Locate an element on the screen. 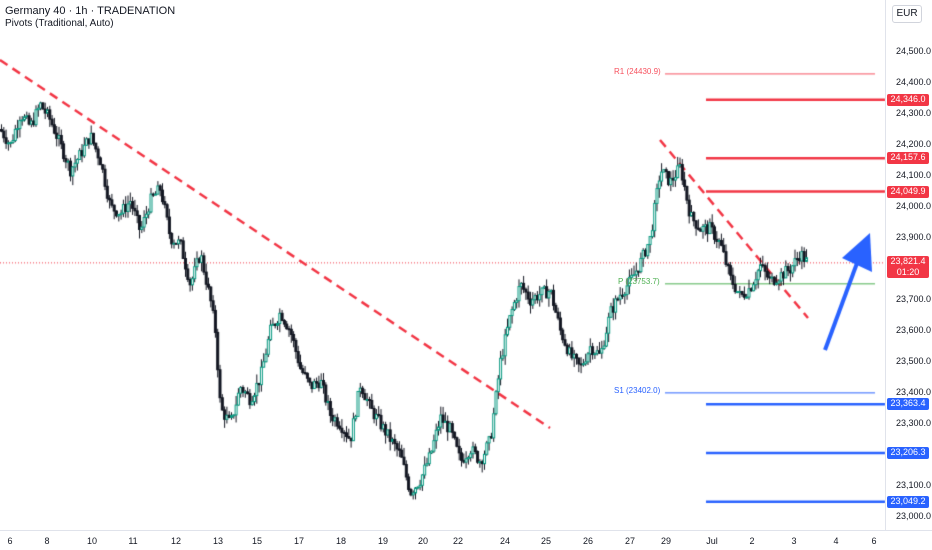 This screenshot has width=932, height=550. time-axis-border is located at coordinates (466, 530).